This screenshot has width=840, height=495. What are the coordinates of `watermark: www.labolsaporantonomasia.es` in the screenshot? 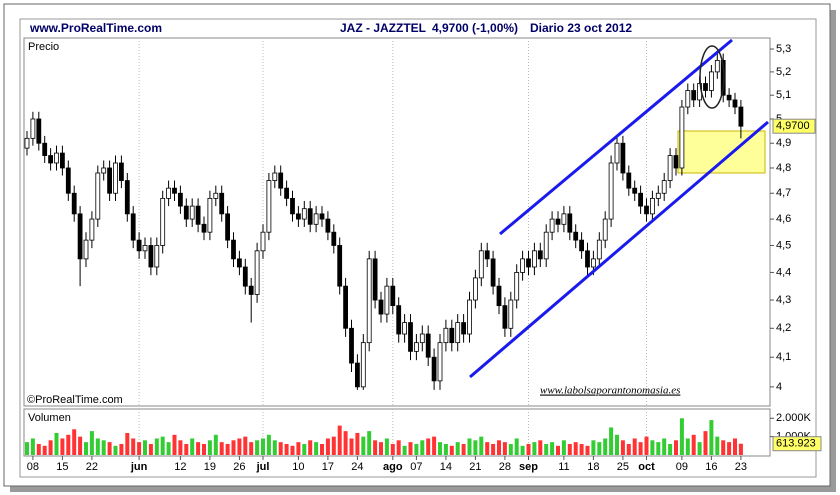 It's located at (610, 391).